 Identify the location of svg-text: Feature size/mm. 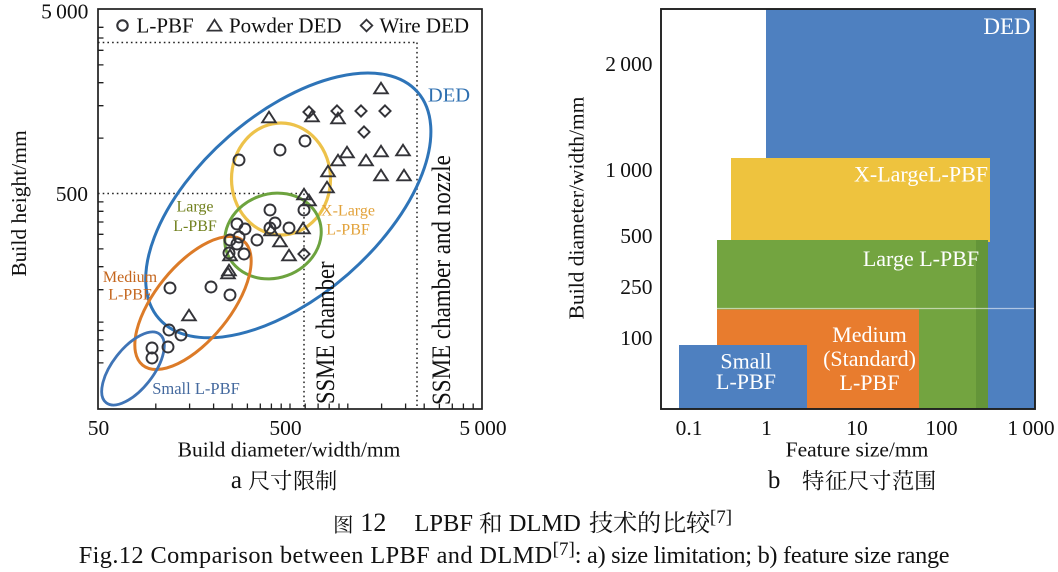
(857, 450).